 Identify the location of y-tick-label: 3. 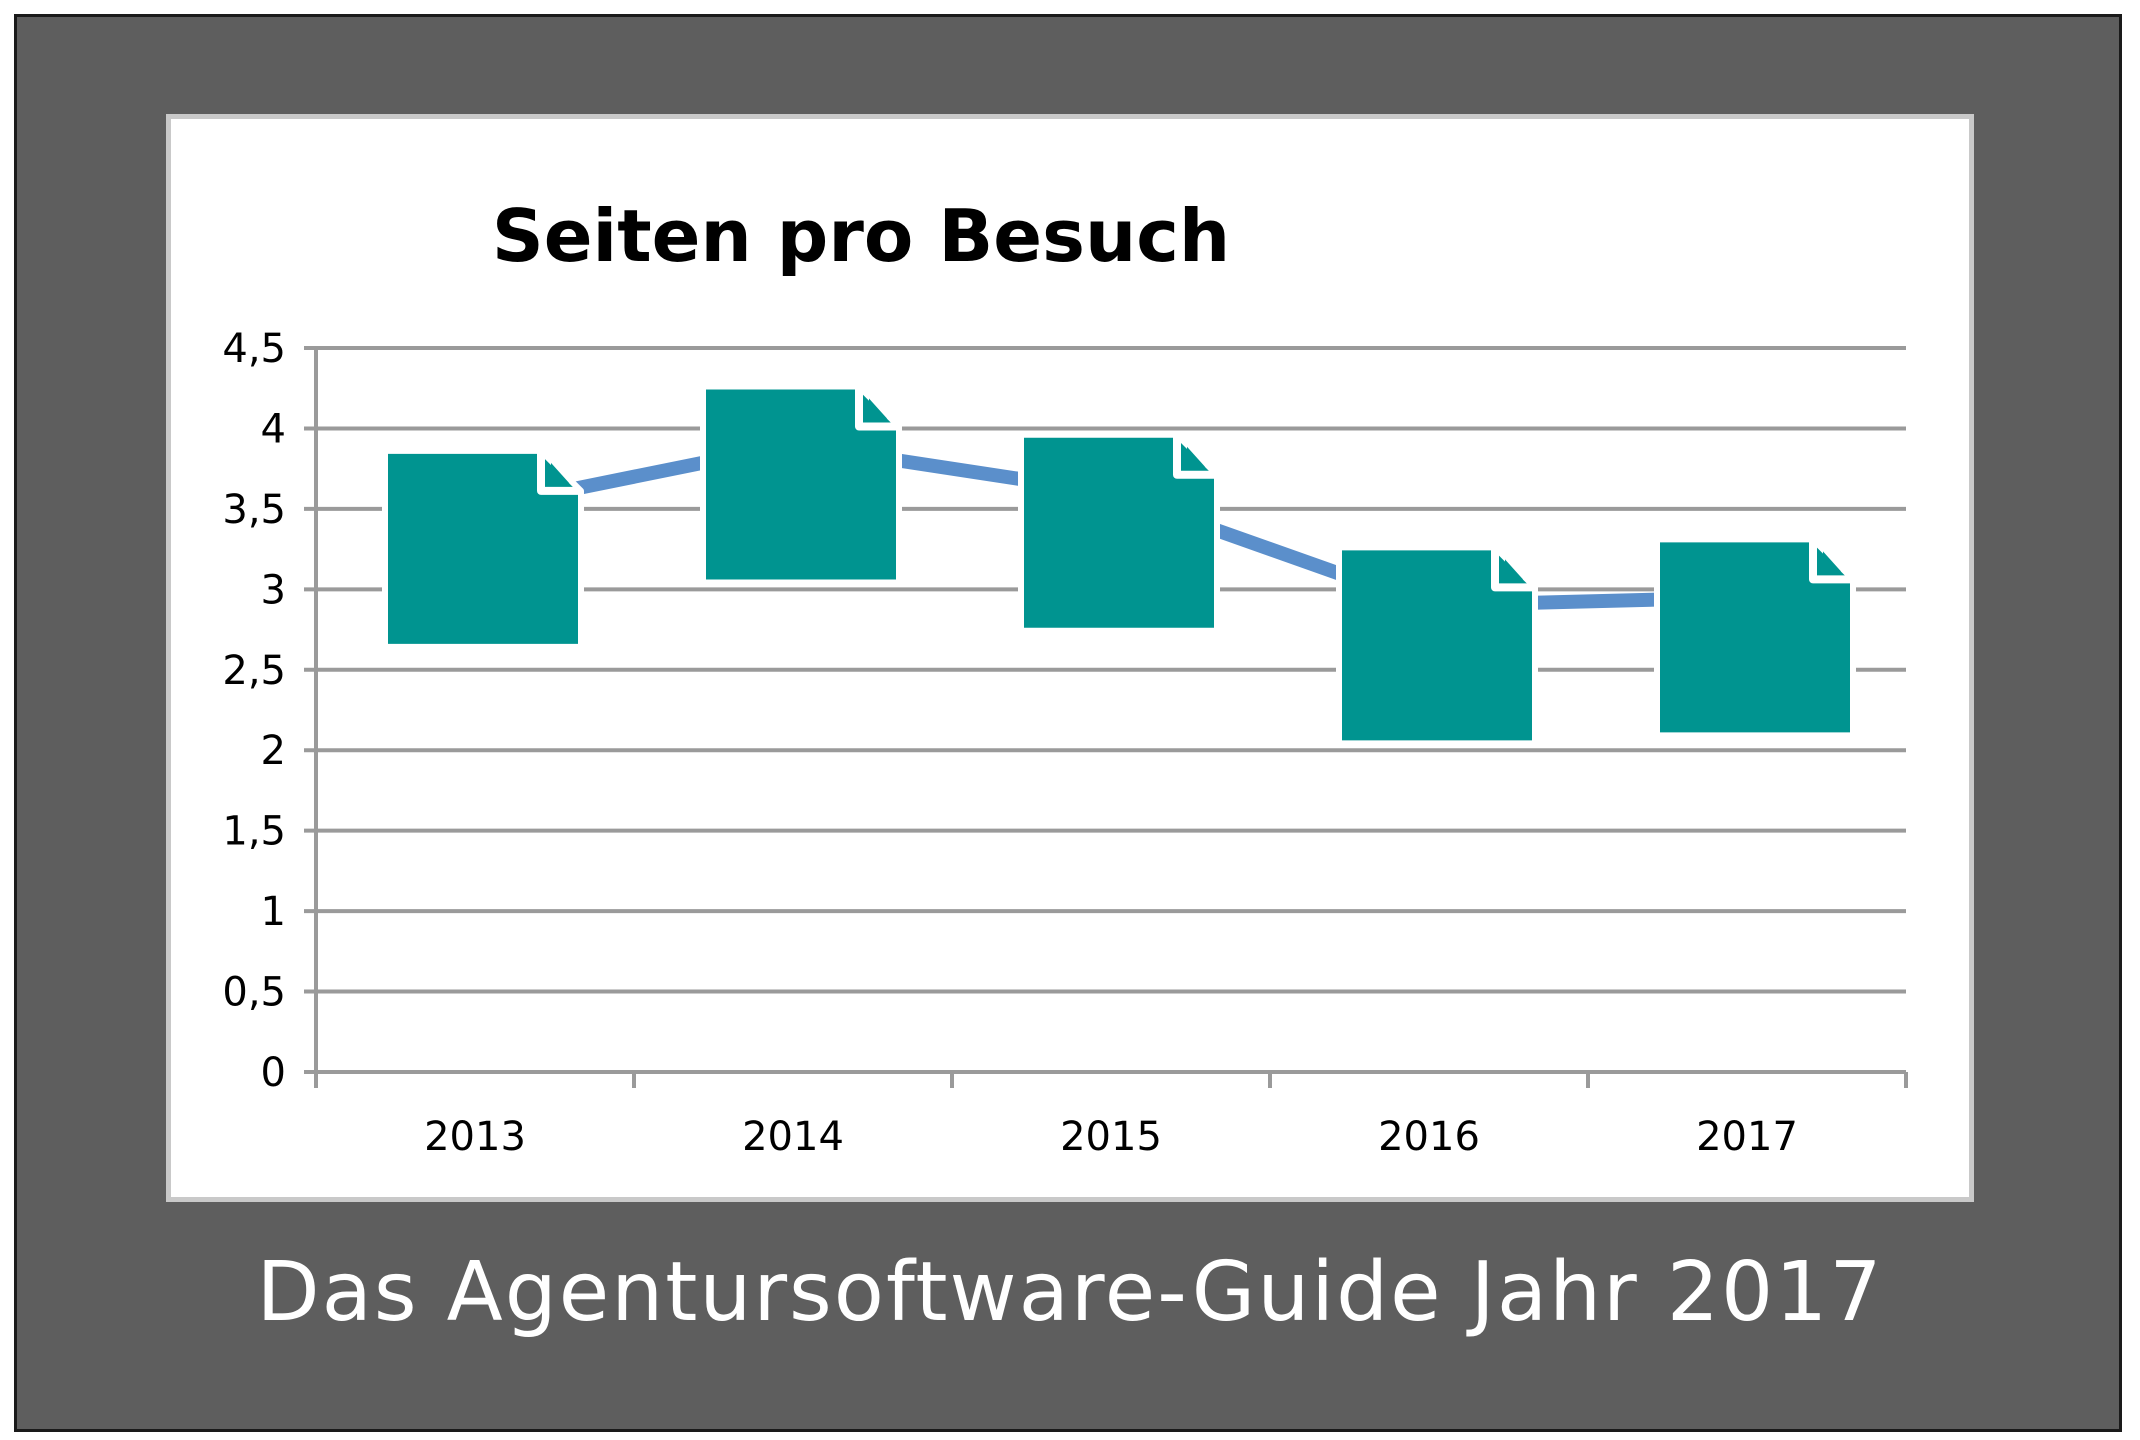
(273, 590).